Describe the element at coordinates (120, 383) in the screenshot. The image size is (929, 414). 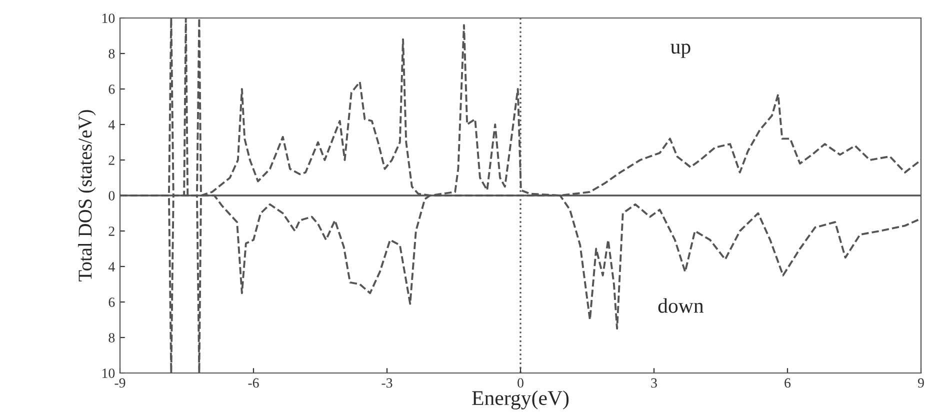
I see `x-tick-label: -9` at that location.